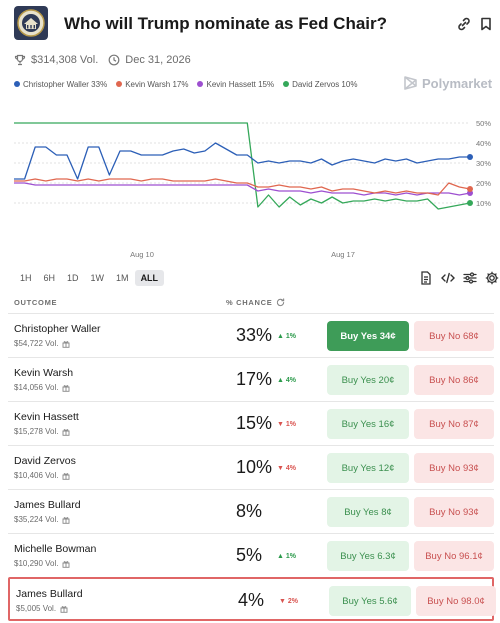  I want to click on outcome-volume: $10,290 Vol., so click(36, 563).